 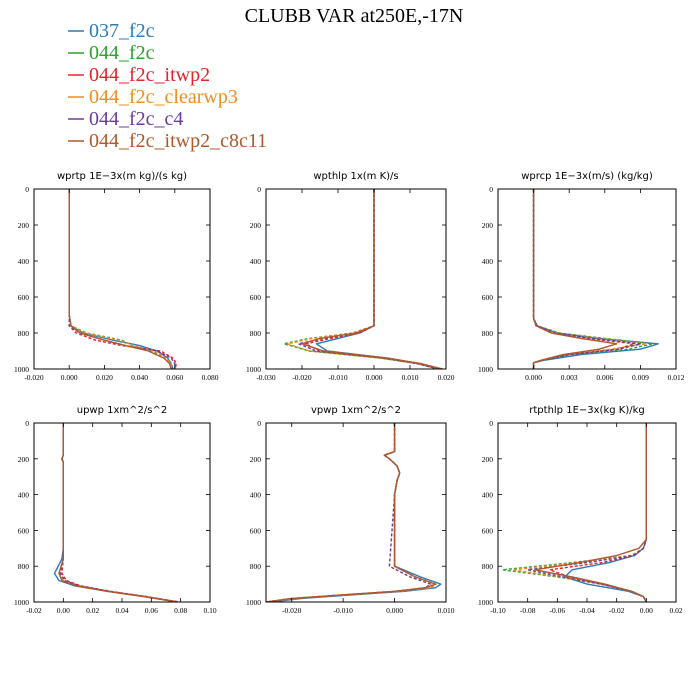 I want to click on x-tick-label: 0.060, so click(x=174, y=377).